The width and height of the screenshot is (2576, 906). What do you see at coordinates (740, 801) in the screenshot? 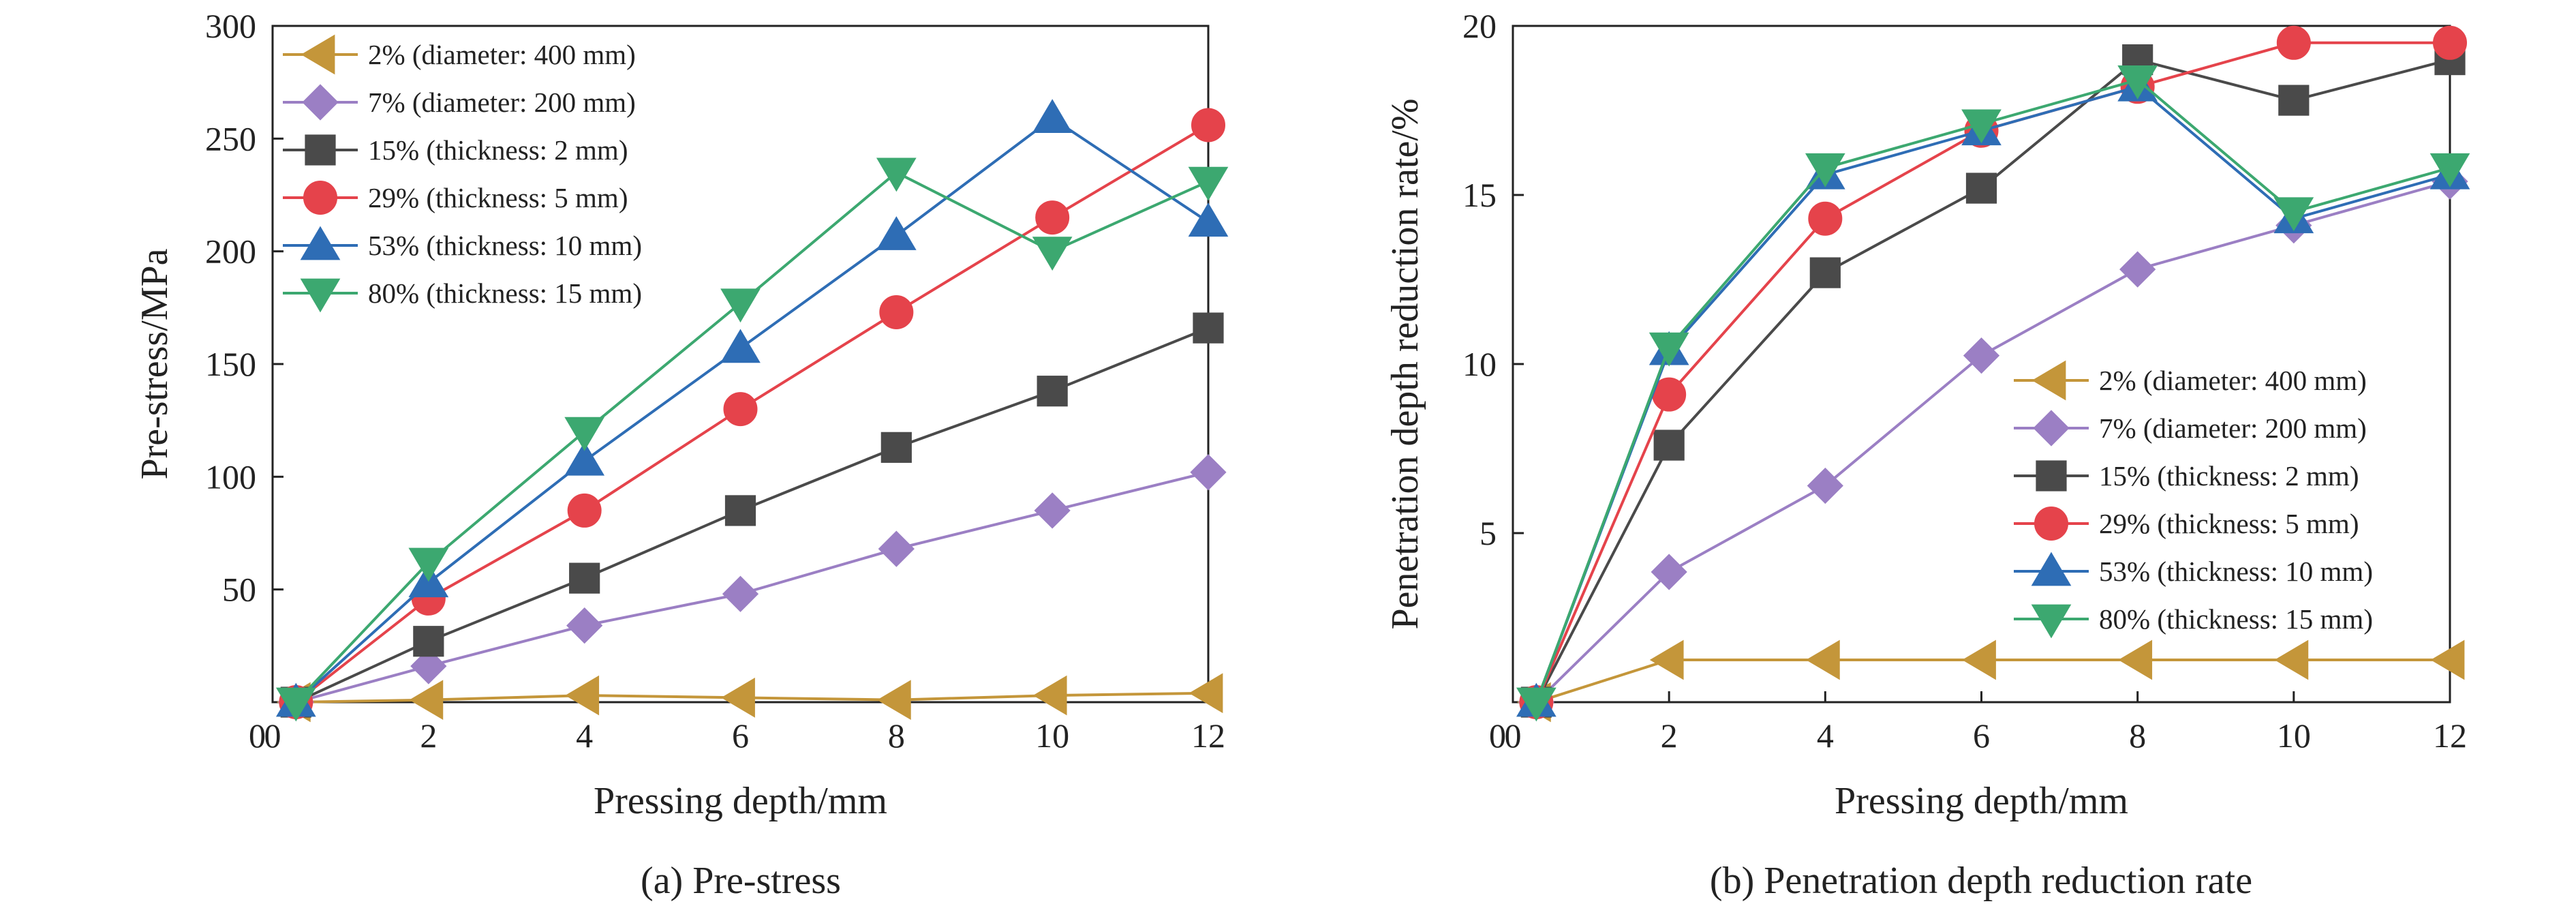
I see `x-axis-label: Pressing depth/mm` at bounding box center [740, 801].